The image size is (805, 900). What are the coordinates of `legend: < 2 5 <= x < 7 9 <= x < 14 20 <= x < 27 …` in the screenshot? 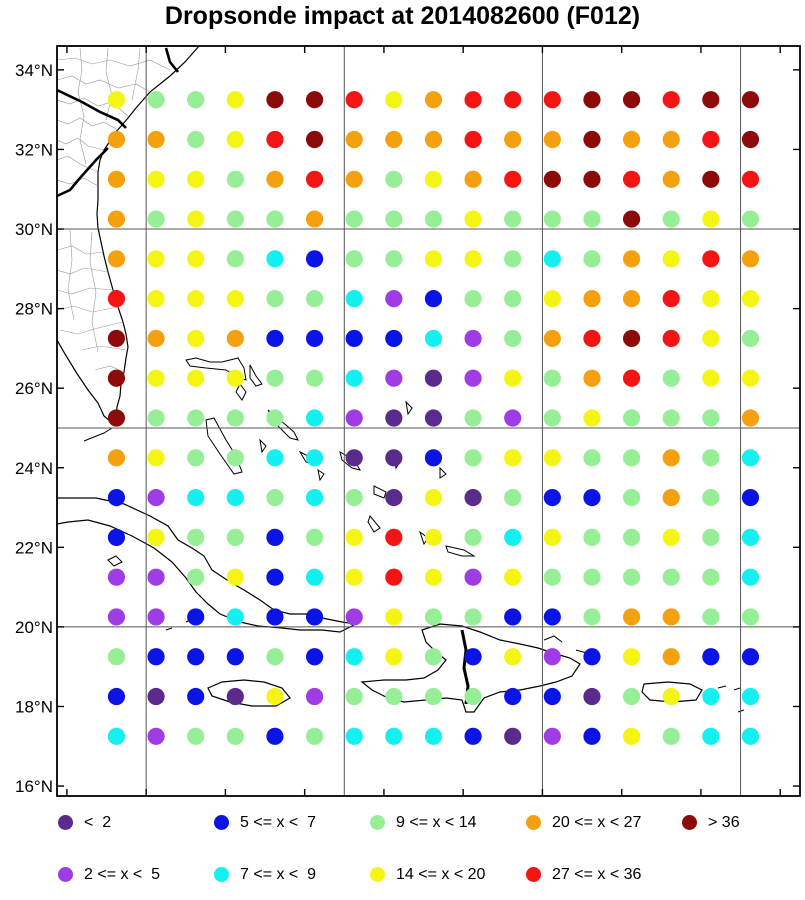 It's located at (402, 850).